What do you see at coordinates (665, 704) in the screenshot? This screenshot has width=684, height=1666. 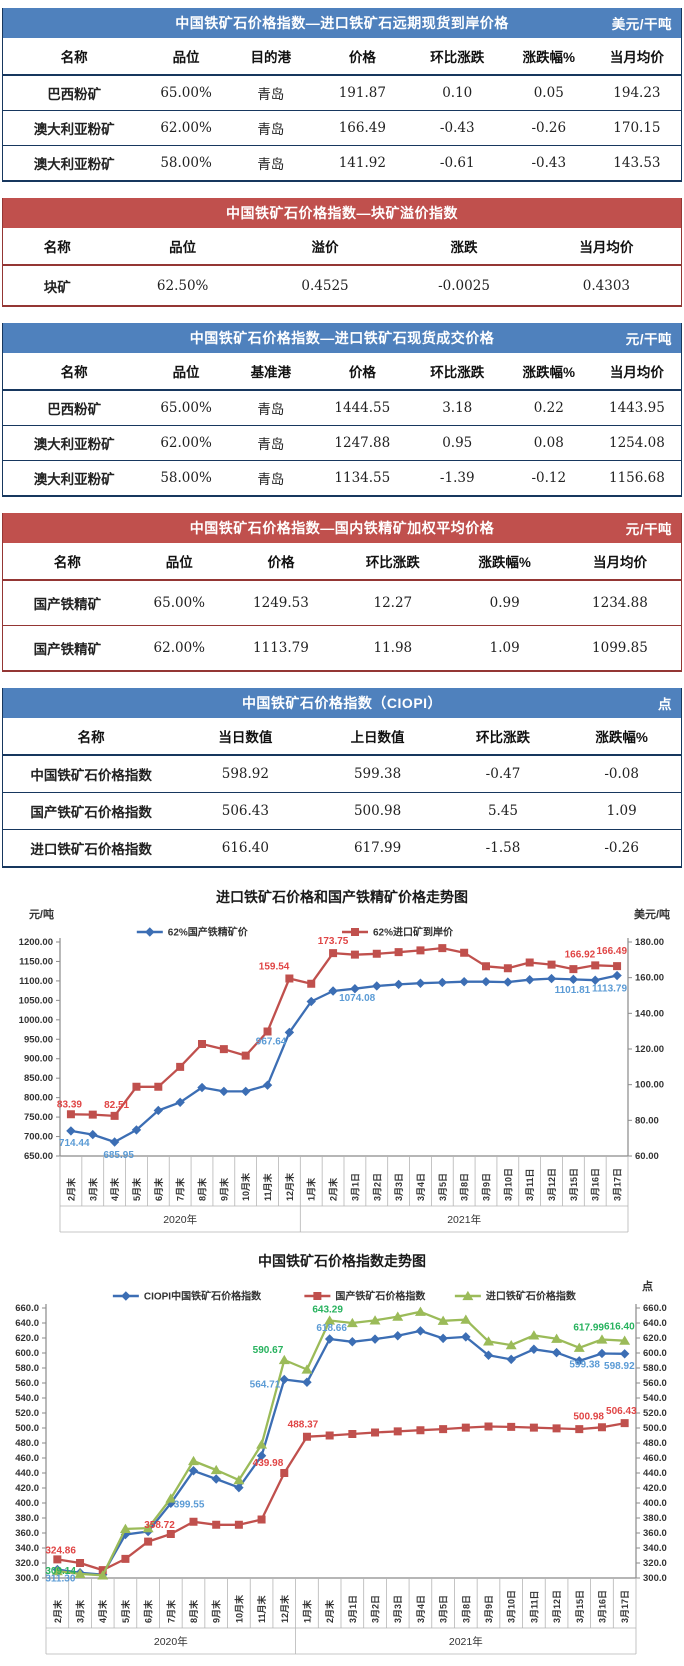 I see `table-unit: 点` at bounding box center [665, 704].